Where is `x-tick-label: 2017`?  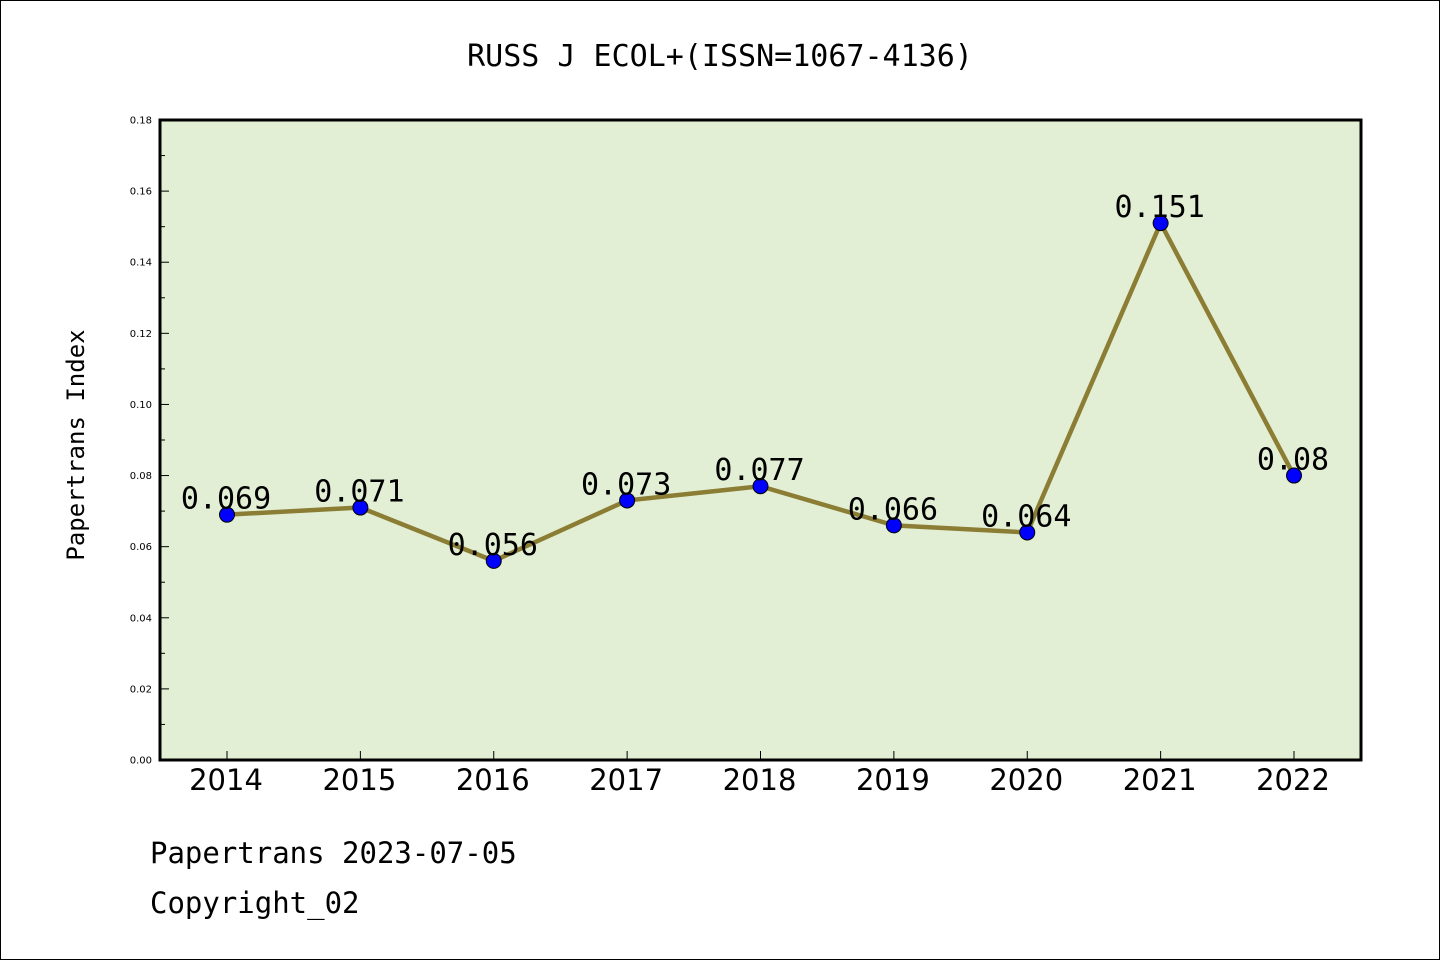 x-tick-label: 2017 is located at coordinates (626, 780).